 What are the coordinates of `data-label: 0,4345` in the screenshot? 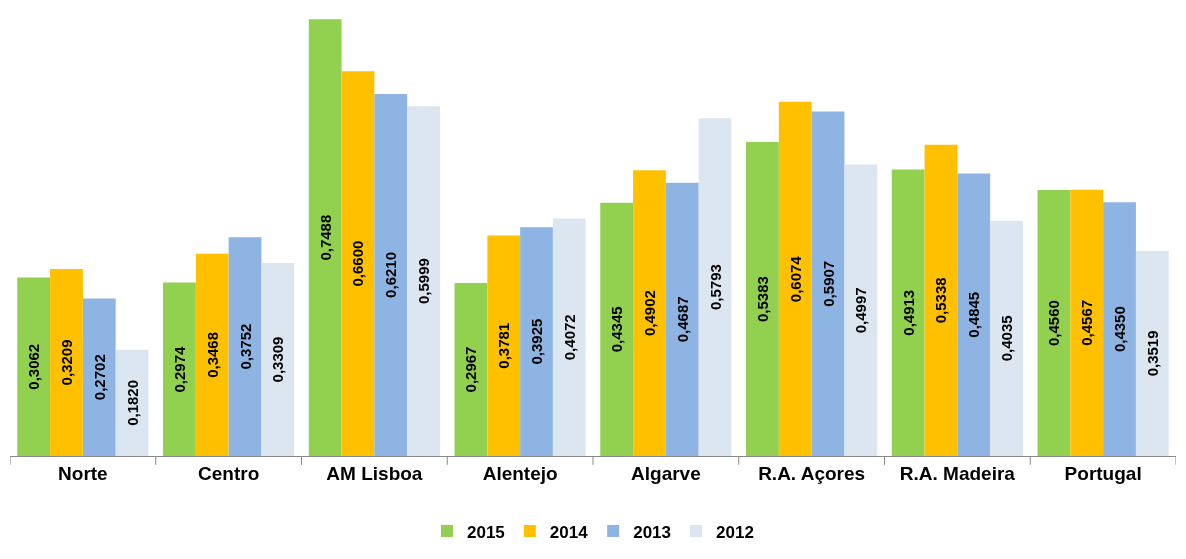 It's located at (617, 329).